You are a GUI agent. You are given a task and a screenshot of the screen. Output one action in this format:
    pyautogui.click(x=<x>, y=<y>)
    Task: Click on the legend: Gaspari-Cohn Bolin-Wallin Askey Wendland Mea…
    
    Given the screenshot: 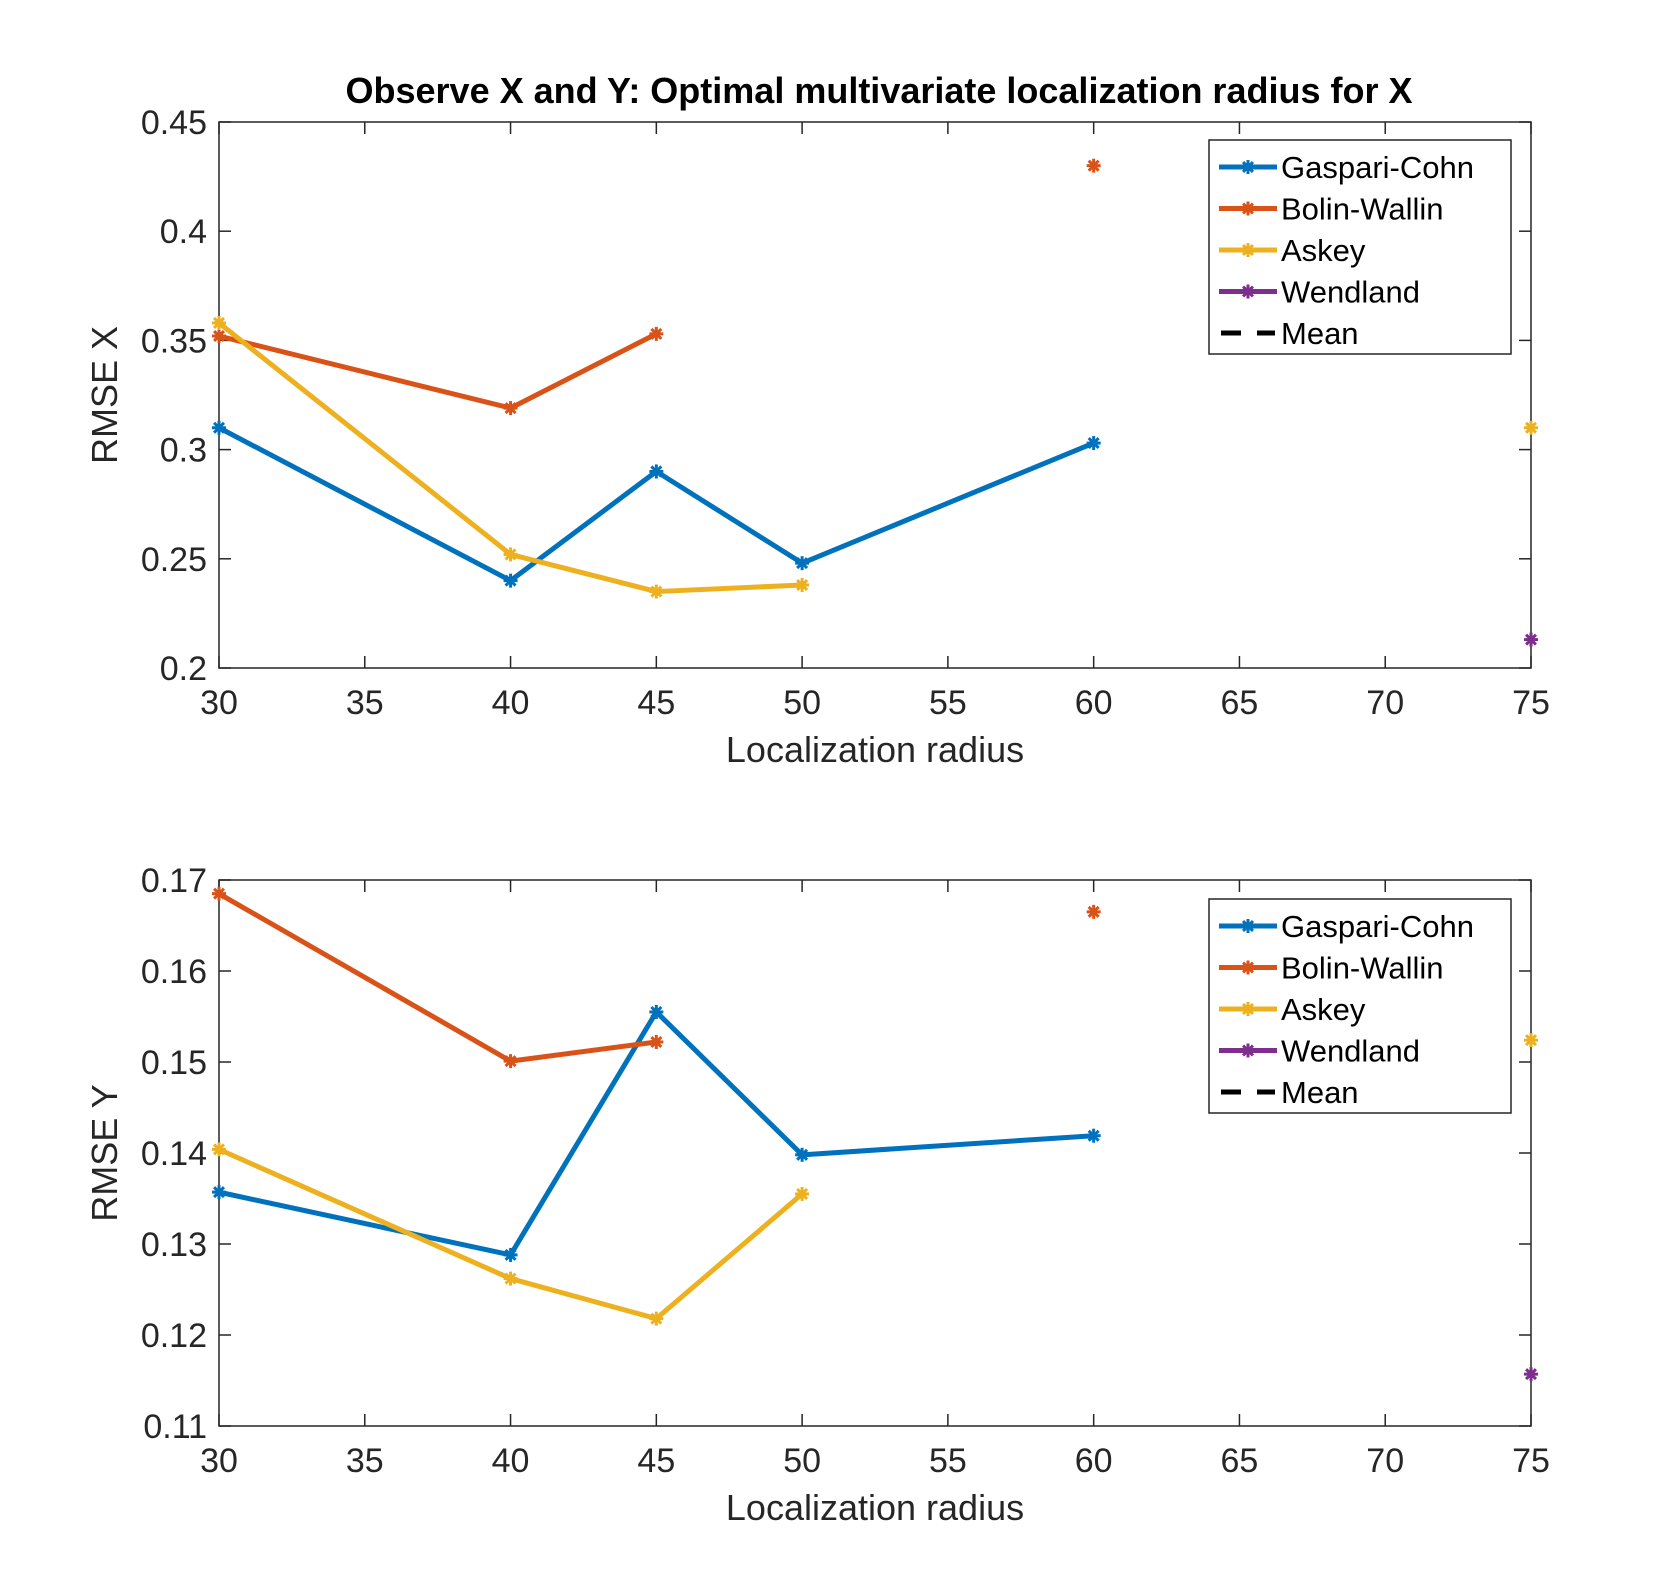 What is the action you would take?
    pyautogui.click(x=1360, y=1006)
    